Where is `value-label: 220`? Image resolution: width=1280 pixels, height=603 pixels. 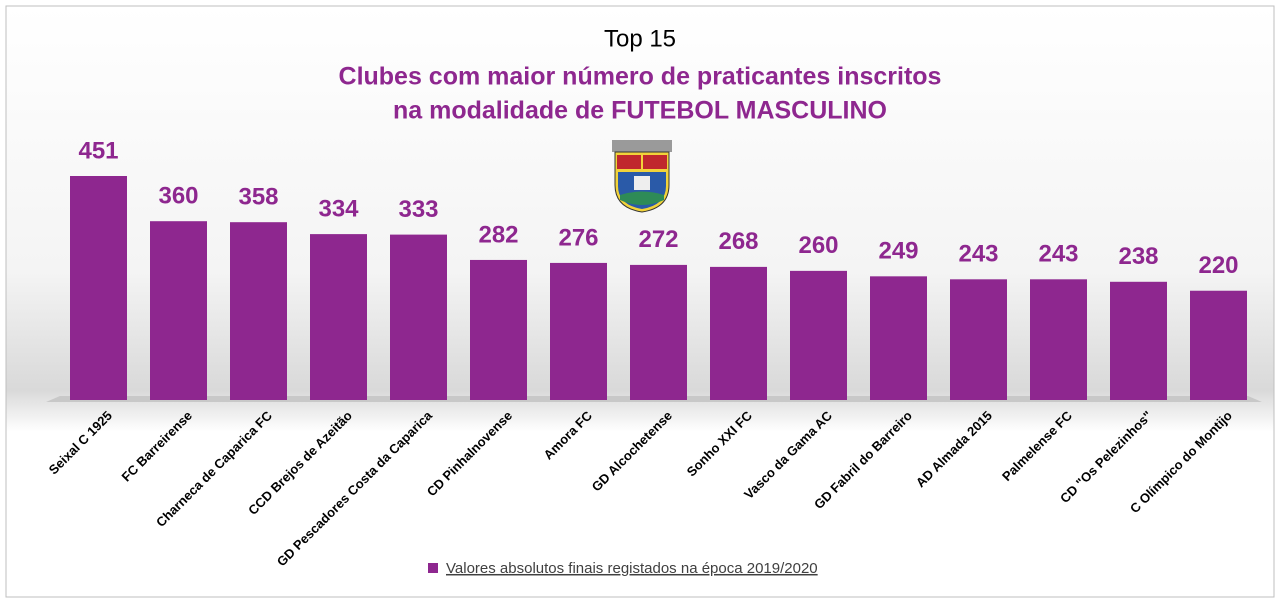 value-label: 220 is located at coordinates (1218, 265).